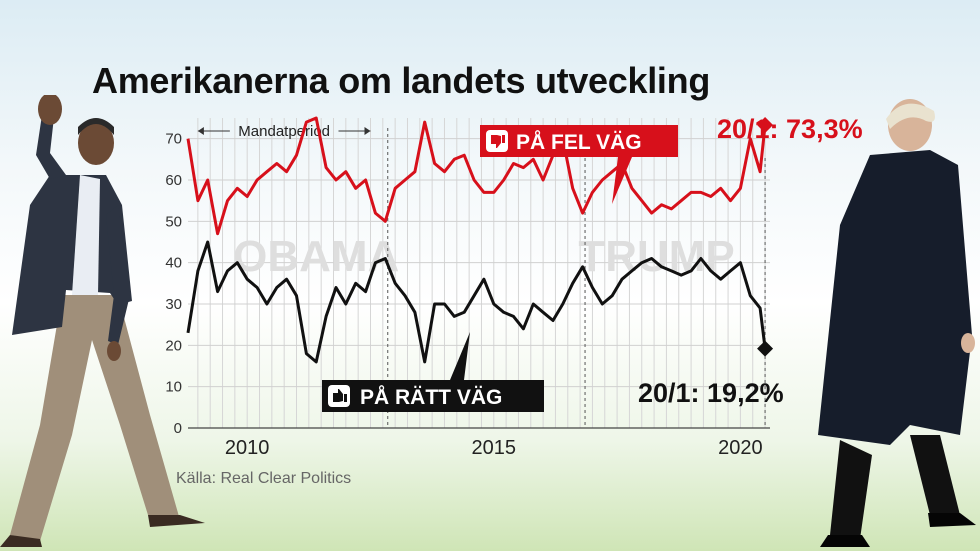  I want to click on period-label: Mandatperiod, so click(284, 131).